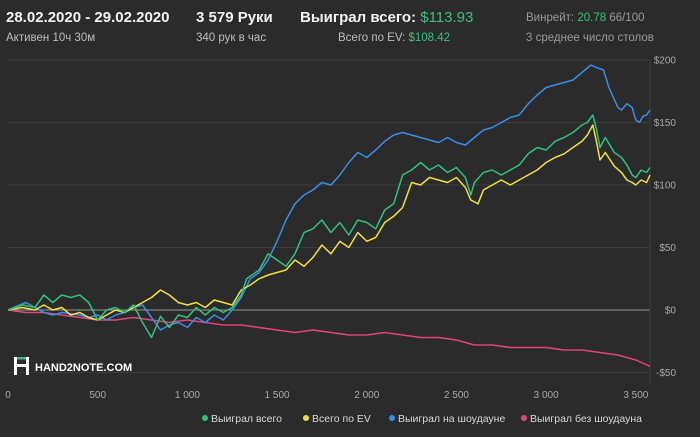 Image resolution: width=700 pixels, height=437 pixels. I want to click on ev-total-label: Всего по EV:, so click(372, 38).